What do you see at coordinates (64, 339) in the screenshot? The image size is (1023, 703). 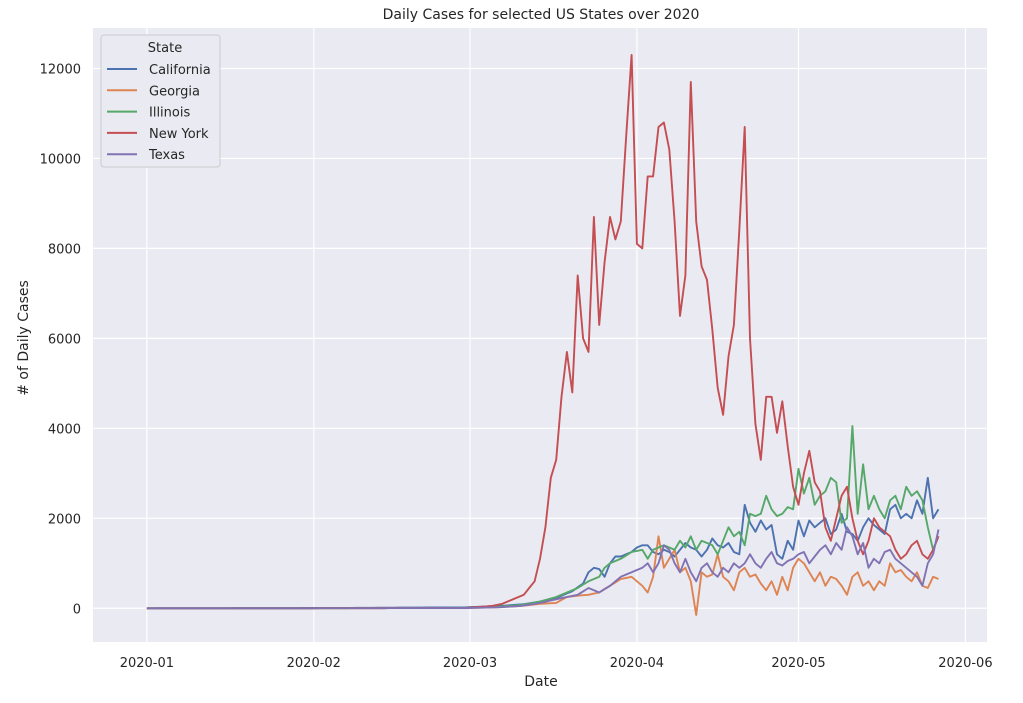 I see `y-tick-label: 6000` at bounding box center [64, 339].